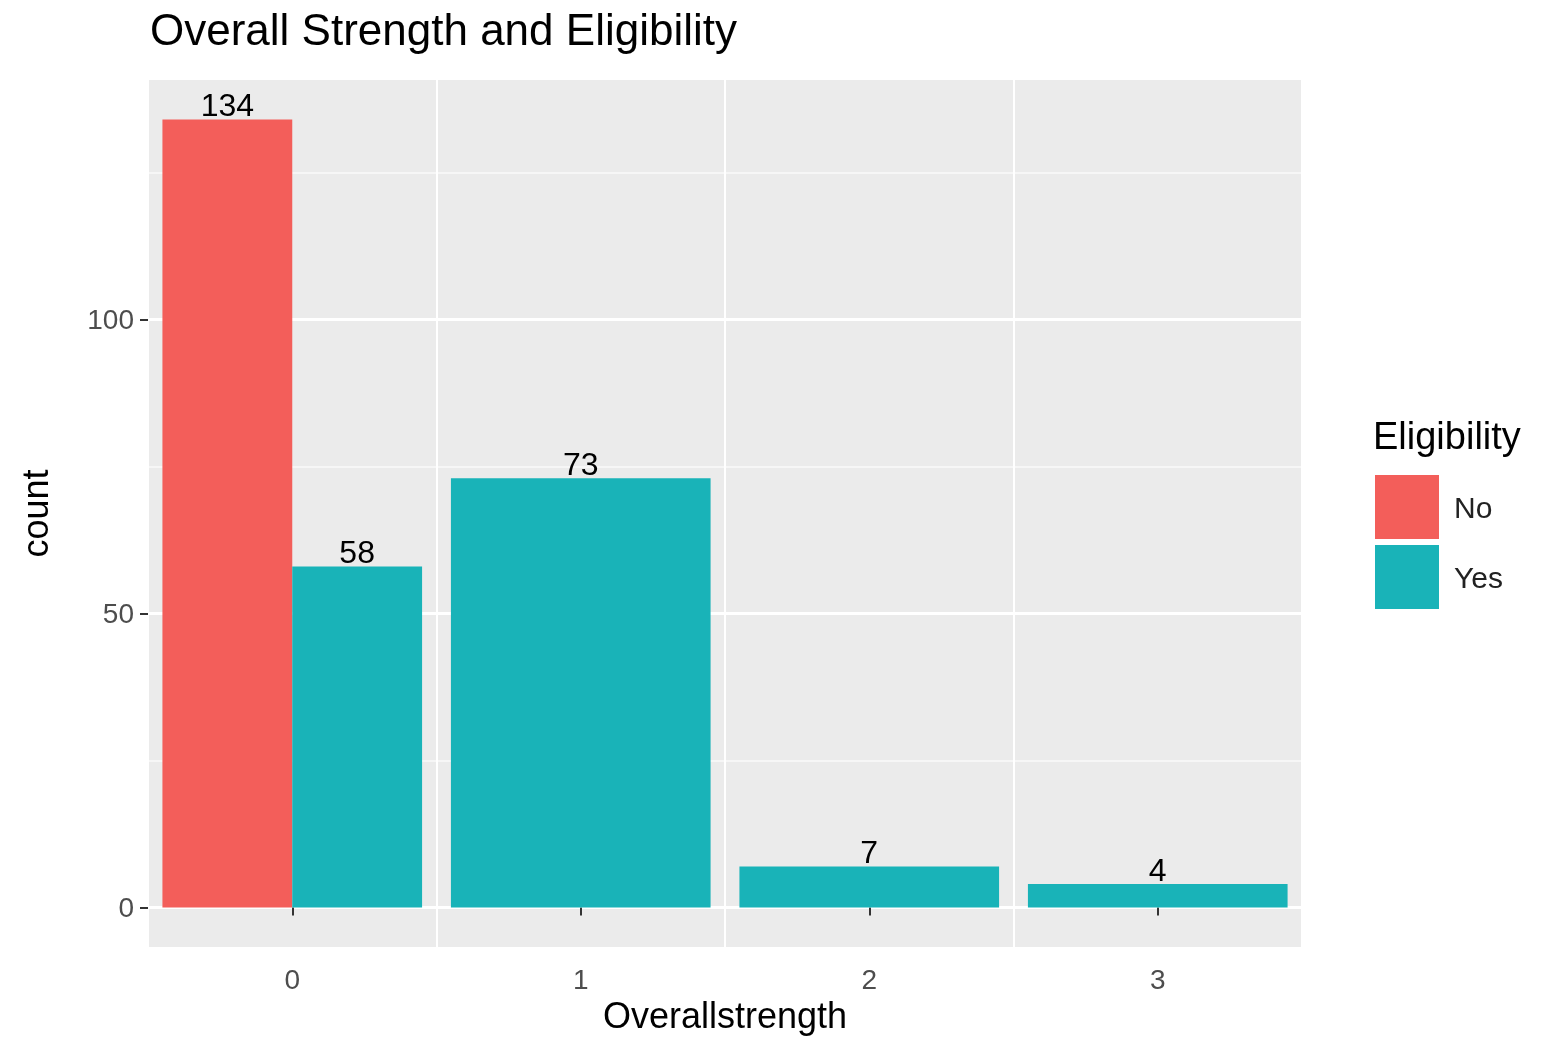 The image size is (1560, 1050). Describe the element at coordinates (725, 1016) in the screenshot. I see `x-axis-title: Overallstrength` at that location.